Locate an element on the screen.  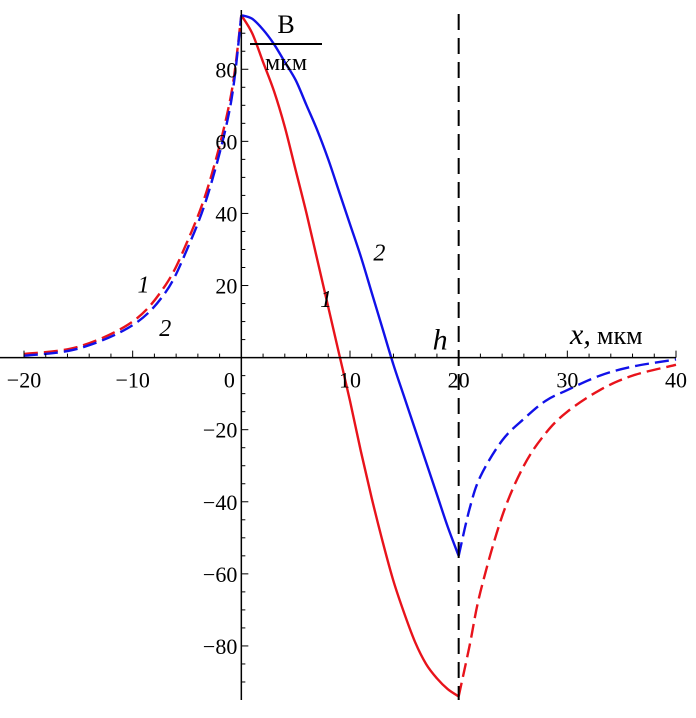
y-tick-label: 60 is located at coordinates (226, 141).